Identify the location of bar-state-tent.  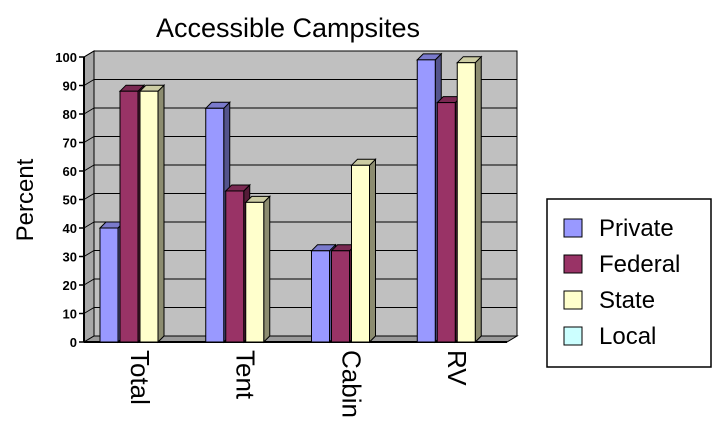
(255, 272).